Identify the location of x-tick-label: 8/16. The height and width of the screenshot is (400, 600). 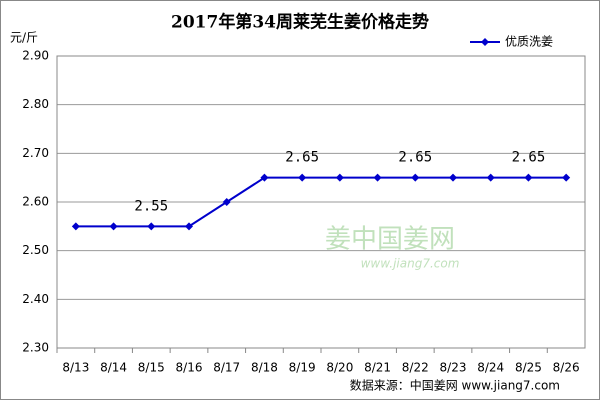
(189, 368).